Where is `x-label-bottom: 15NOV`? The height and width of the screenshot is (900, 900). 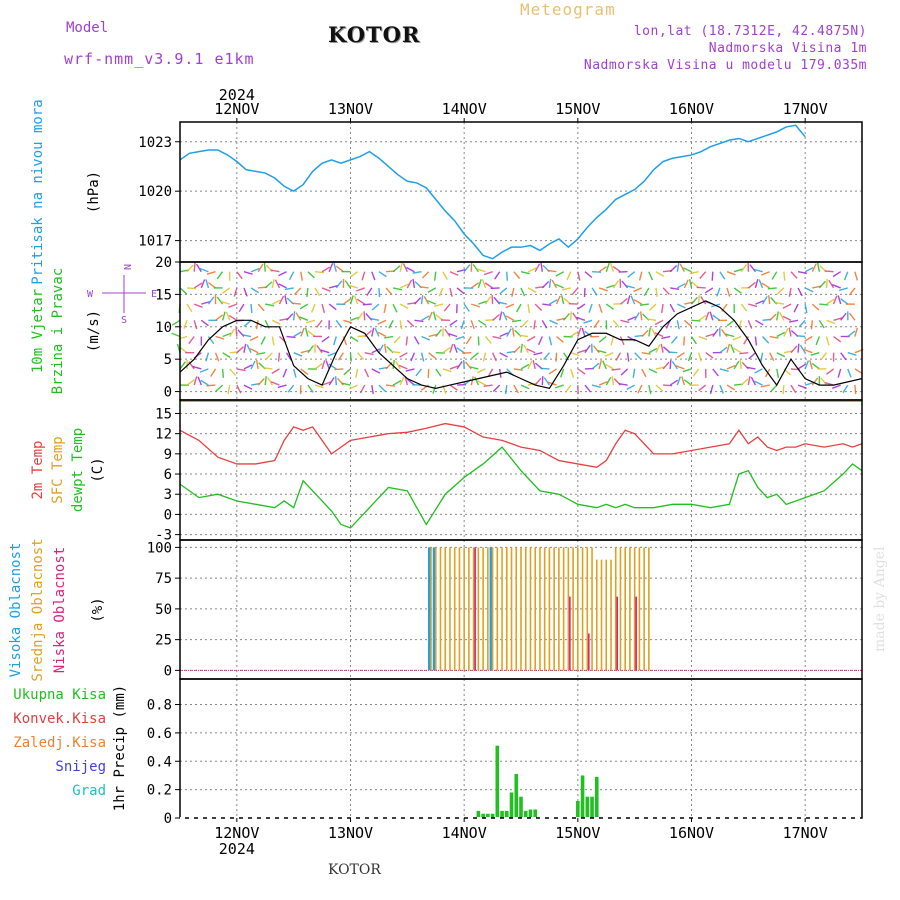
x-label-bottom: 15NOV is located at coordinates (577, 833).